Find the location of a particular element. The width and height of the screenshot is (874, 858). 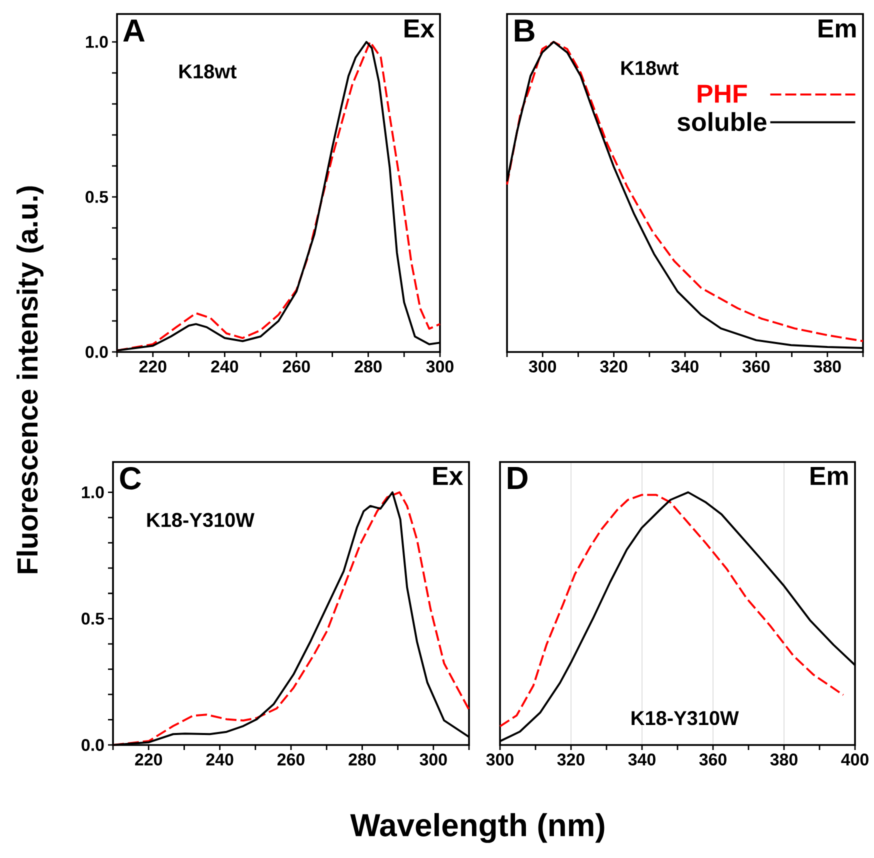

annotation: A is located at coordinates (134, 31).